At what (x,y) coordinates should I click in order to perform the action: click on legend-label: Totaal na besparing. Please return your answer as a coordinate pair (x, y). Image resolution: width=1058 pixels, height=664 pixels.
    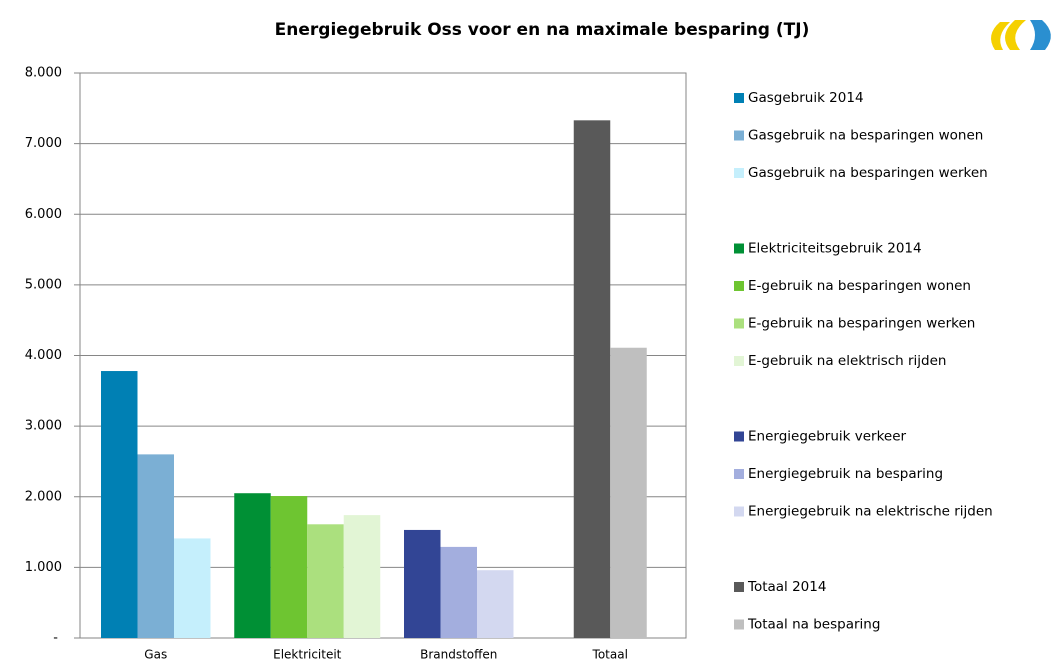
    Looking at the image, I should click on (813, 625).